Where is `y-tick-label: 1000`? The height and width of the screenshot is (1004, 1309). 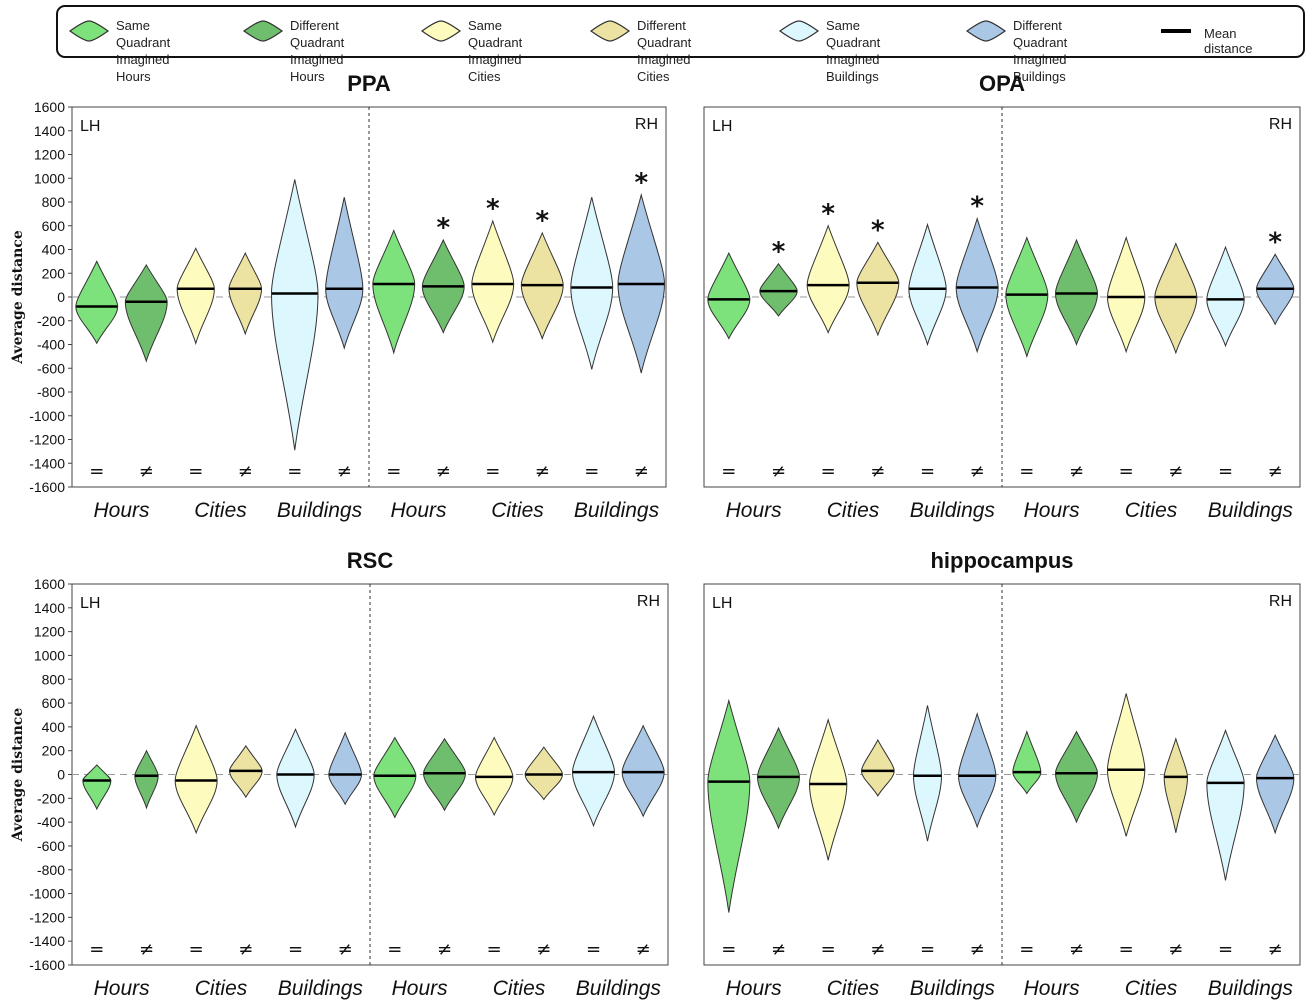 y-tick-label: 1000 is located at coordinates (49, 178).